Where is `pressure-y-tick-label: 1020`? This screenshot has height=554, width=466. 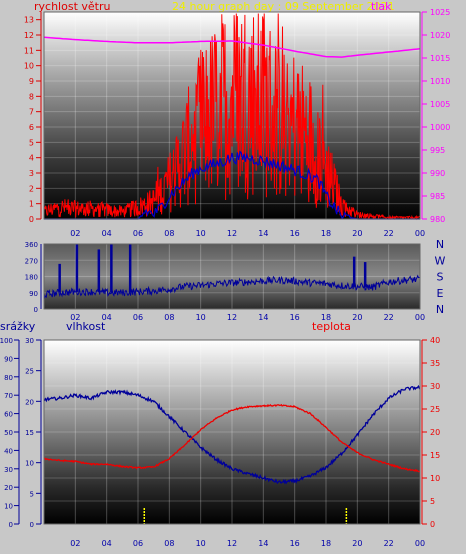
pressure-y-tick-label: 1020 is located at coordinates (440, 35).